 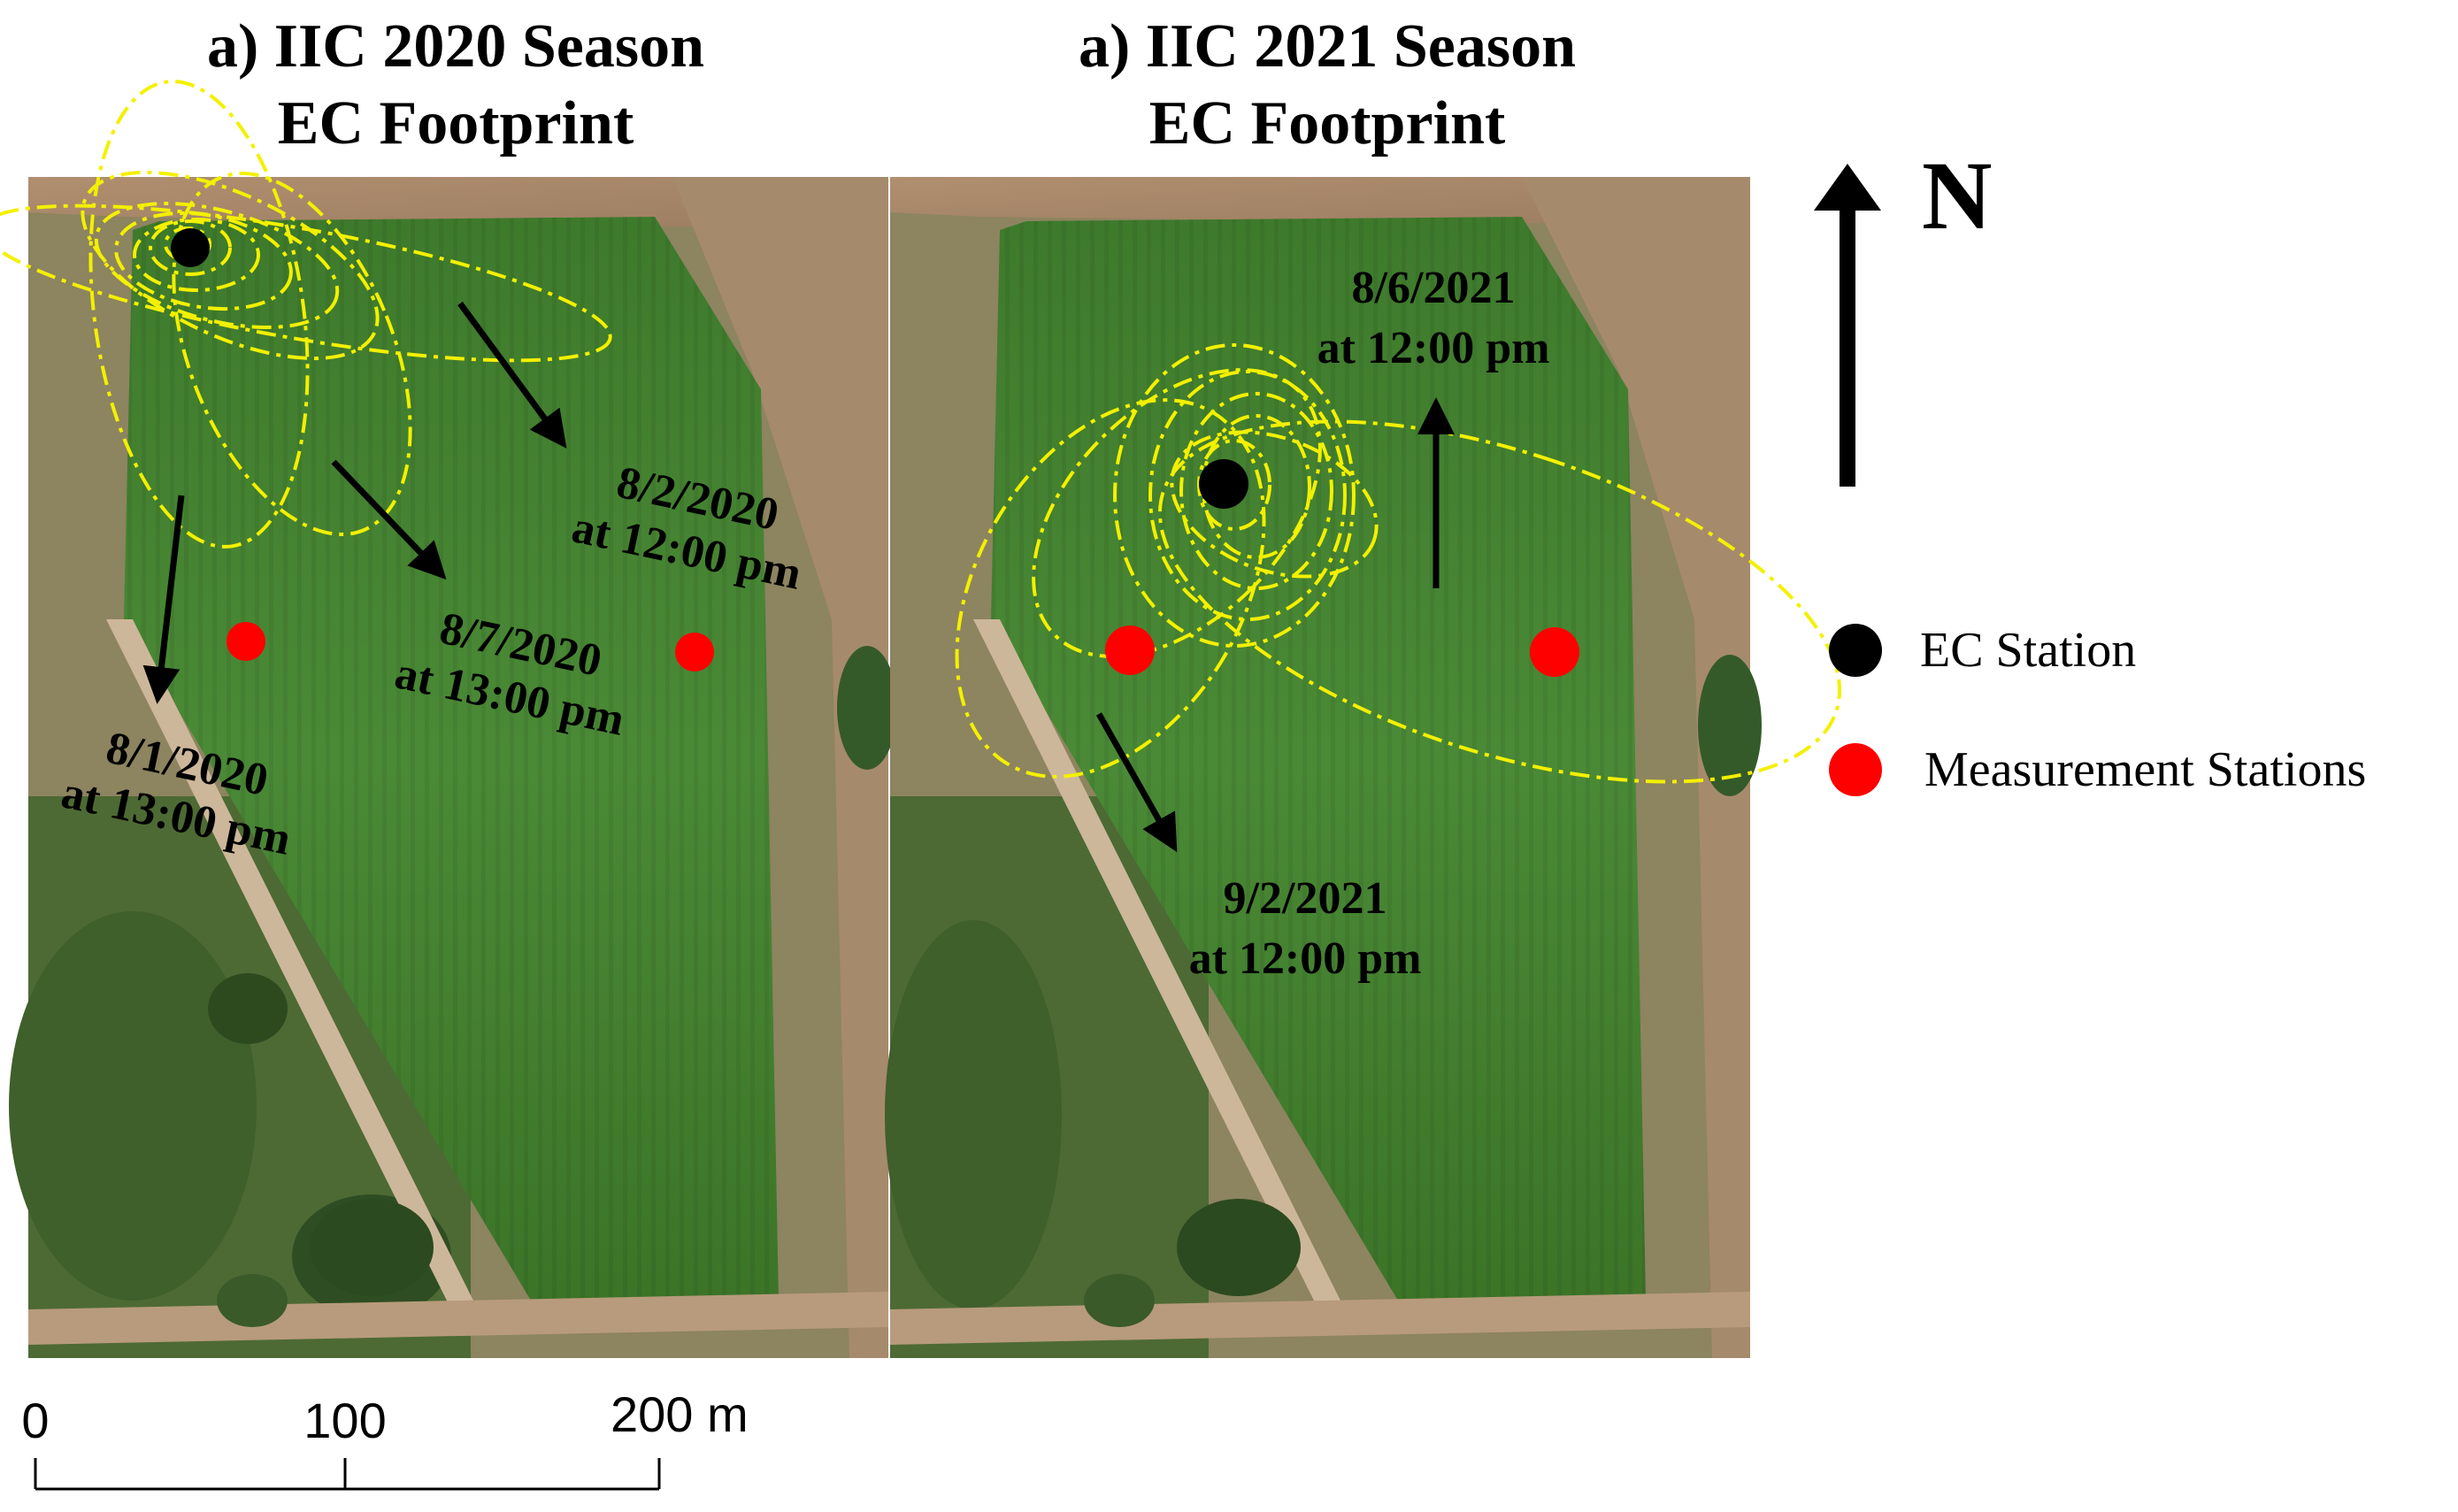 What do you see at coordinates (1957, 195) in the screenshot?
I see `north-label: N` at bounding box center [1957, 195].